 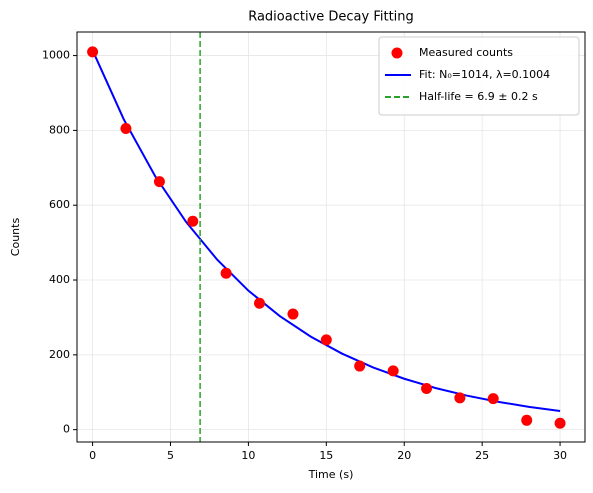 I want to click on y-tick-label: 200, so click(x=59, y=354).